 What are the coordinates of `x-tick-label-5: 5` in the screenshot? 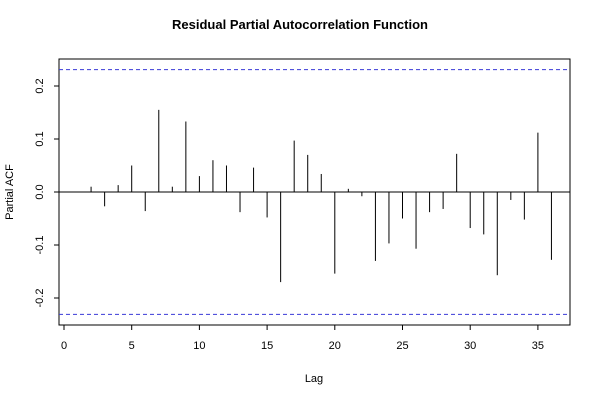 It's located at (132, 346).